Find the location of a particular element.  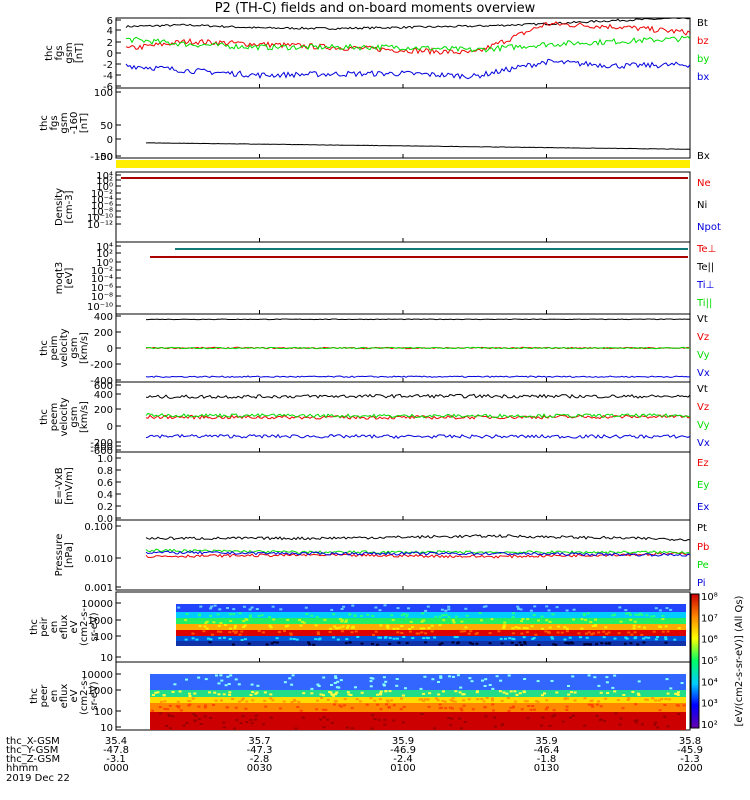

colorbar-tick-label: 10⁵ is located at coordinates (709, 661).